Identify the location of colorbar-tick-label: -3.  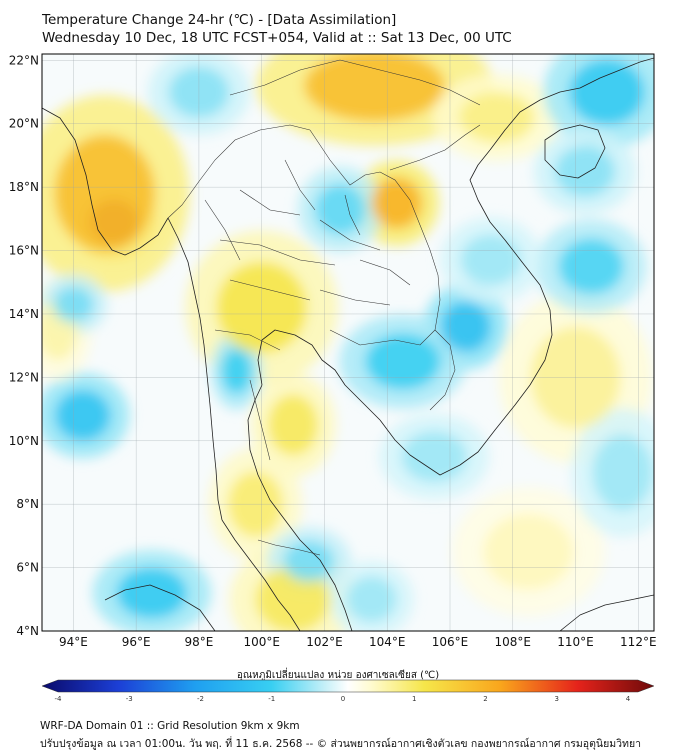
(129, 699).